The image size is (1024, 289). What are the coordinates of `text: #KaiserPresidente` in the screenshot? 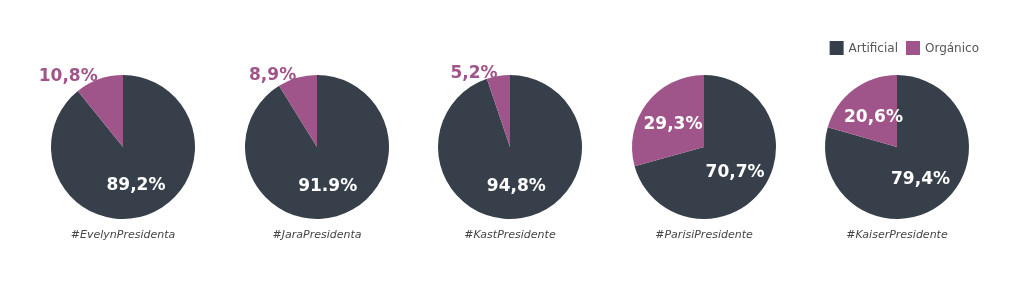 It's located at (897, 234).